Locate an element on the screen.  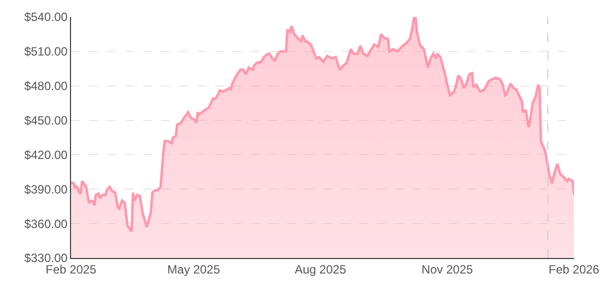
x-tick-label: Aug 2025 is located at coordinates (320, 269).